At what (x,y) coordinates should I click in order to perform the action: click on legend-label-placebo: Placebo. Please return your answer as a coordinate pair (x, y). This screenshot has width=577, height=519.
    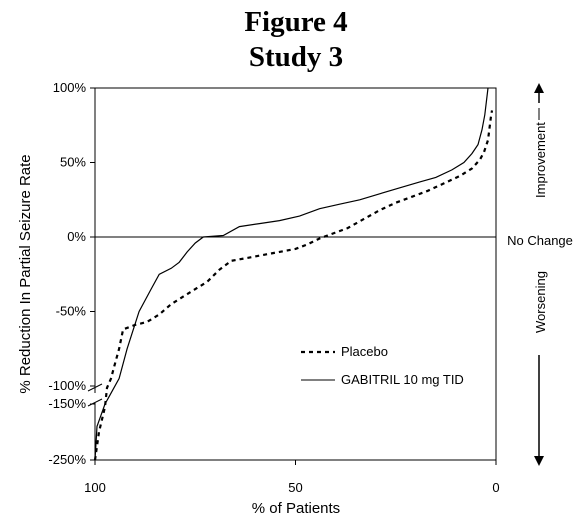
    Looking at the image, I should click on (364, 351).